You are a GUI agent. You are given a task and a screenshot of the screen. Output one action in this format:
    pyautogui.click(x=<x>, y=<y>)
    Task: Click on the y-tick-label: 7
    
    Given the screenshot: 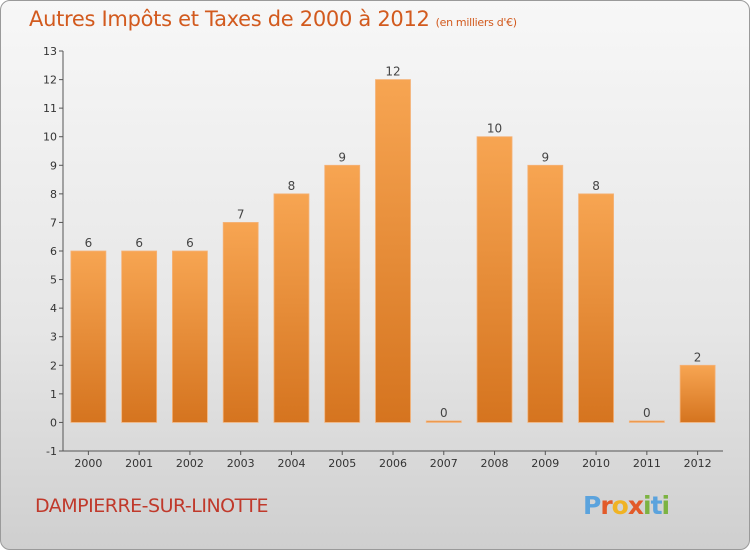 What is the action you would take?
    pyautogui.click(x=53, y=222)
    